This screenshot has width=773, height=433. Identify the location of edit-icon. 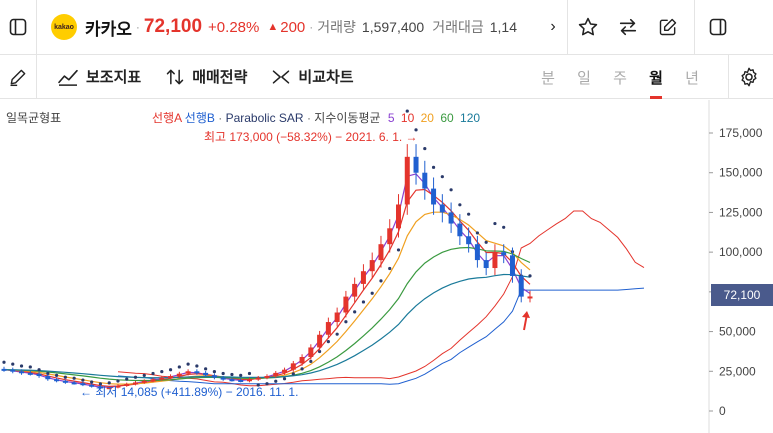
(668, 27).